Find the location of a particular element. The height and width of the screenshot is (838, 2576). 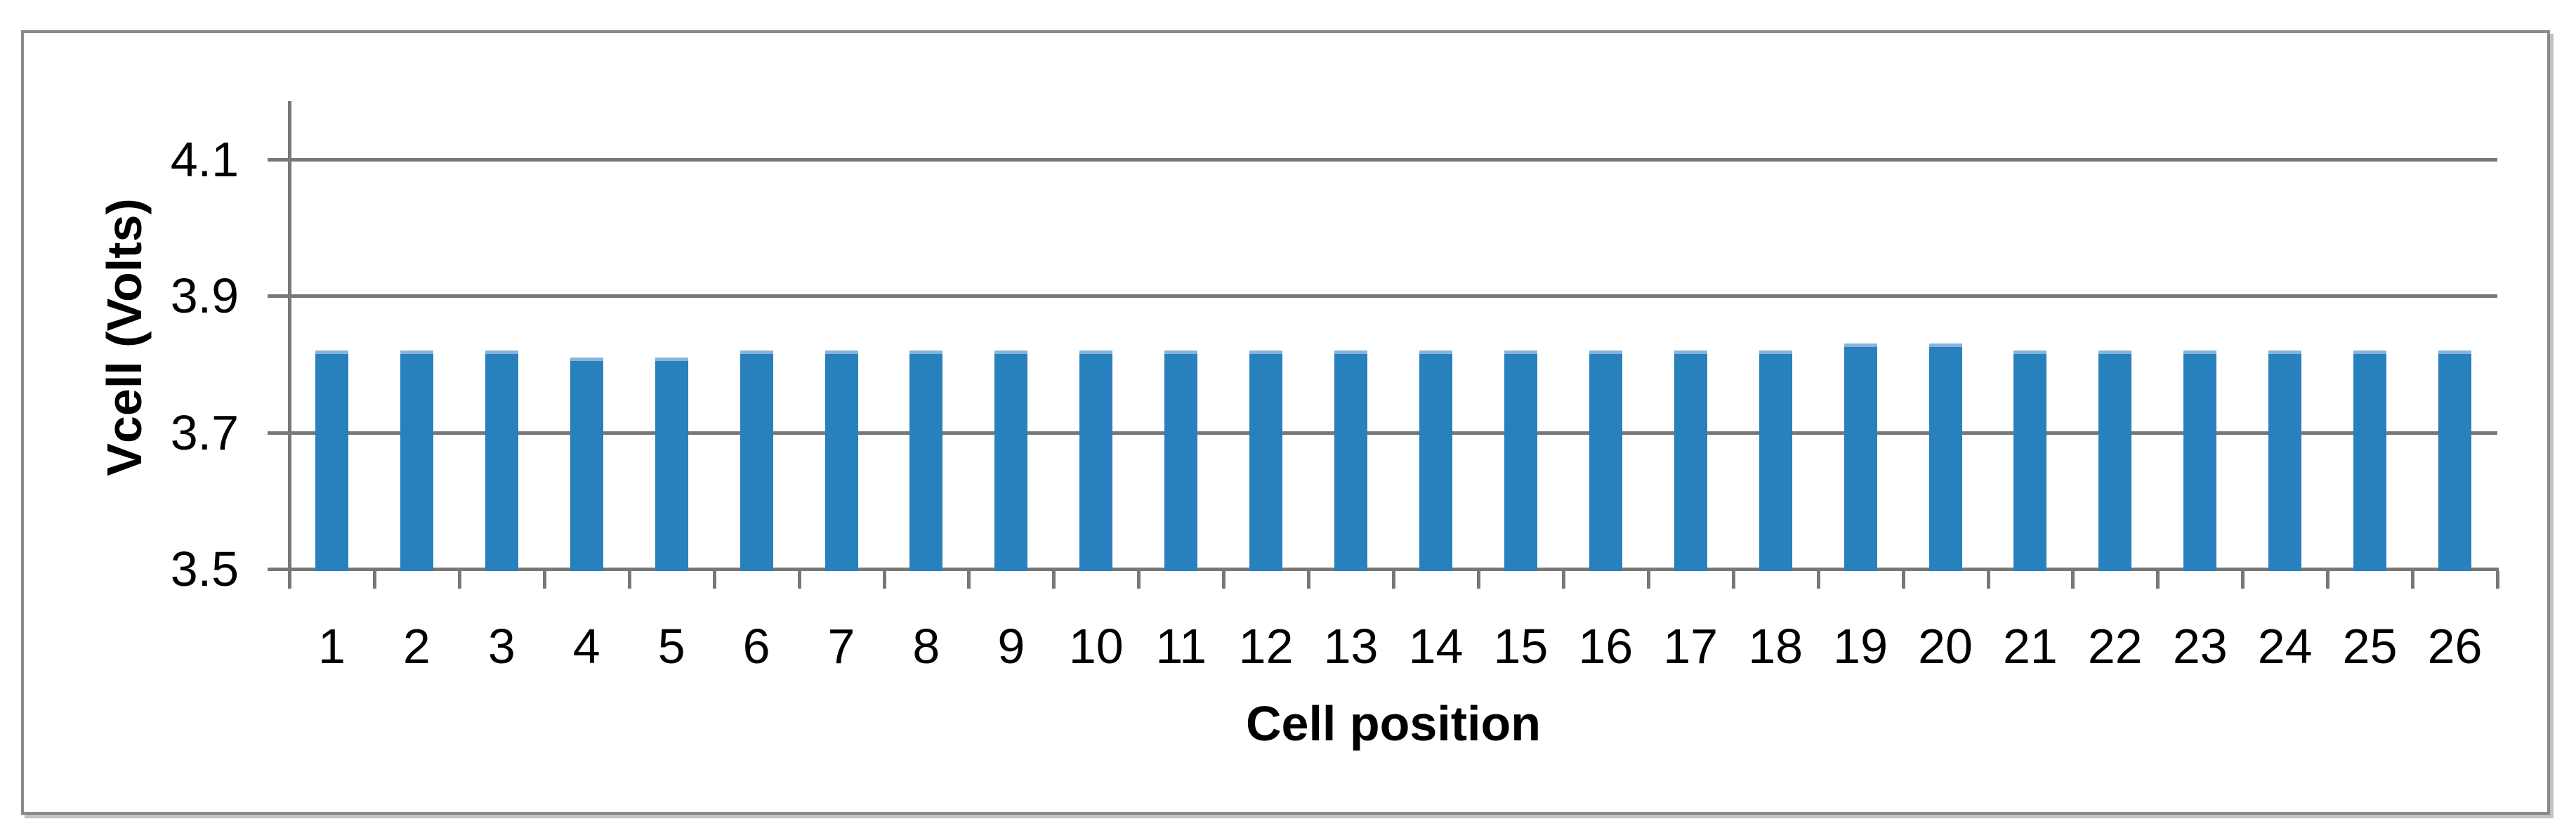

x-tick-label-7: 7 is located at coordinates (841, 646).